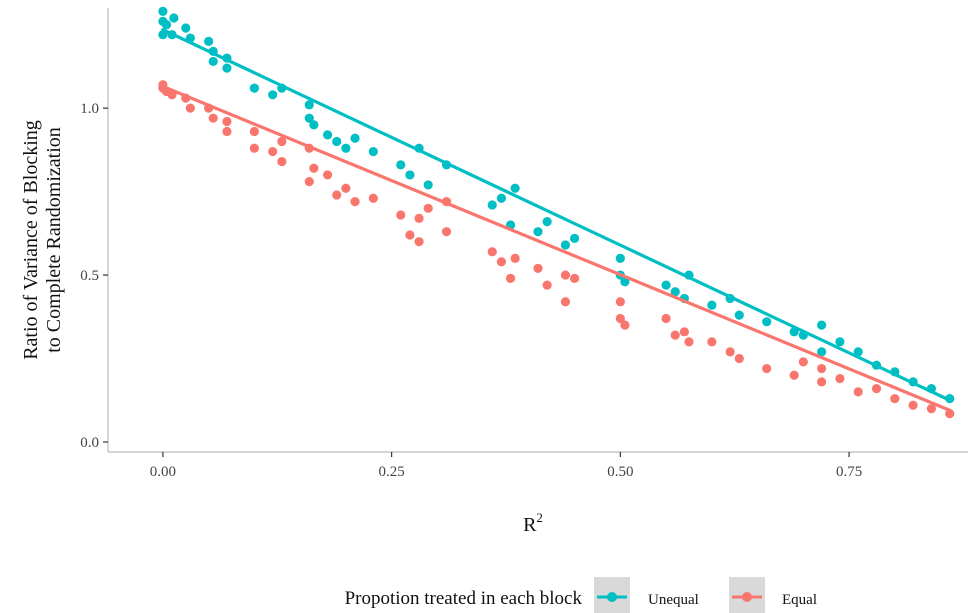 Image resolution: width=976 pixels, height=613 pixels. What do you see at coordinates (391, 472) in the screenshot?
I see `x-tick-label: 0.25` at bounding box center [391, 472].